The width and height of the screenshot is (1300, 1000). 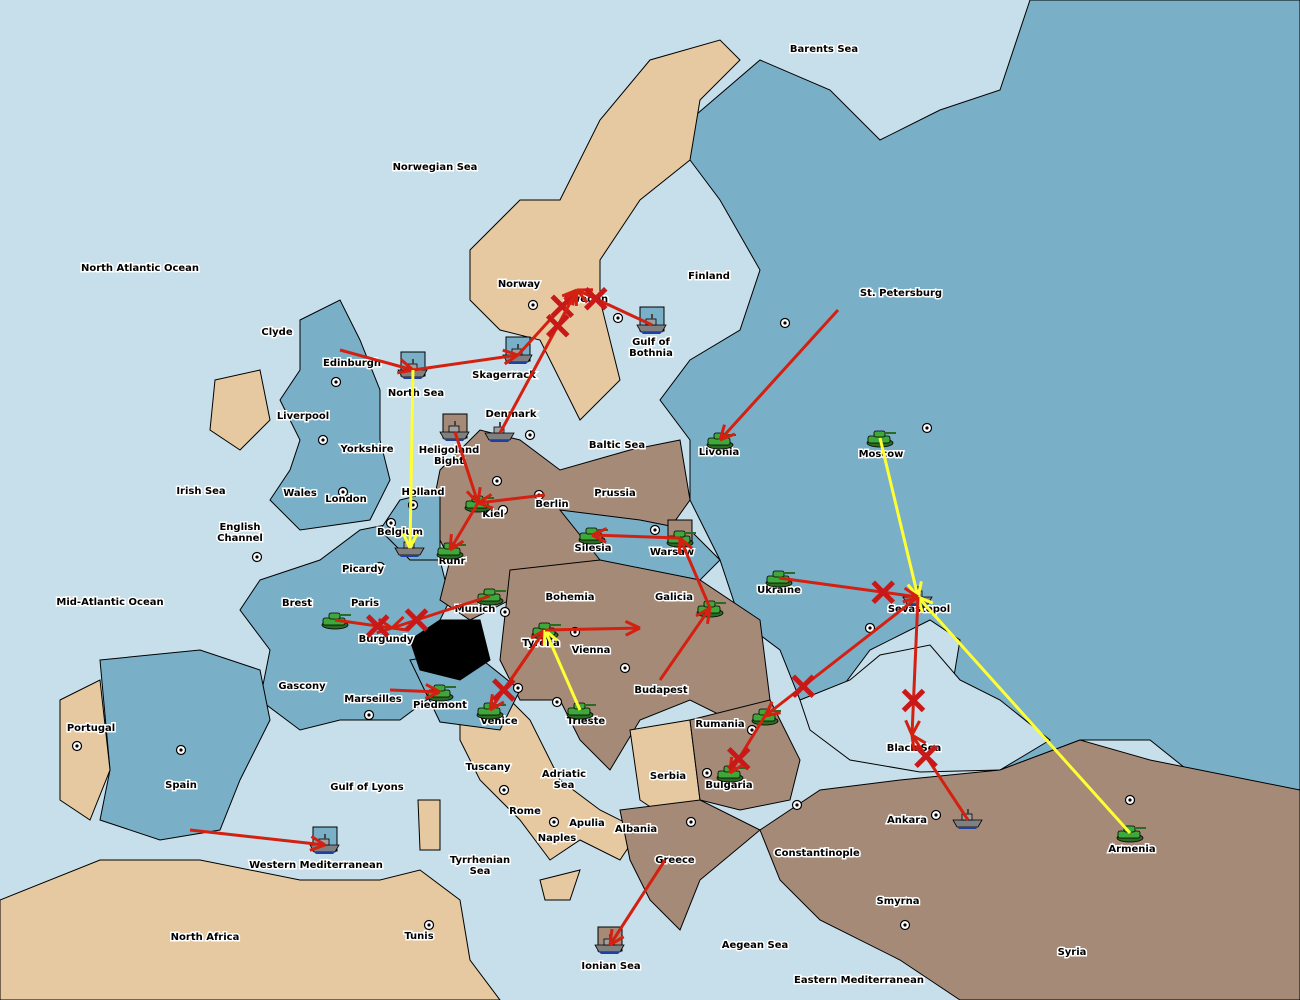 I want to click on province-label: Irish Sea, so click(x=201, y=492).